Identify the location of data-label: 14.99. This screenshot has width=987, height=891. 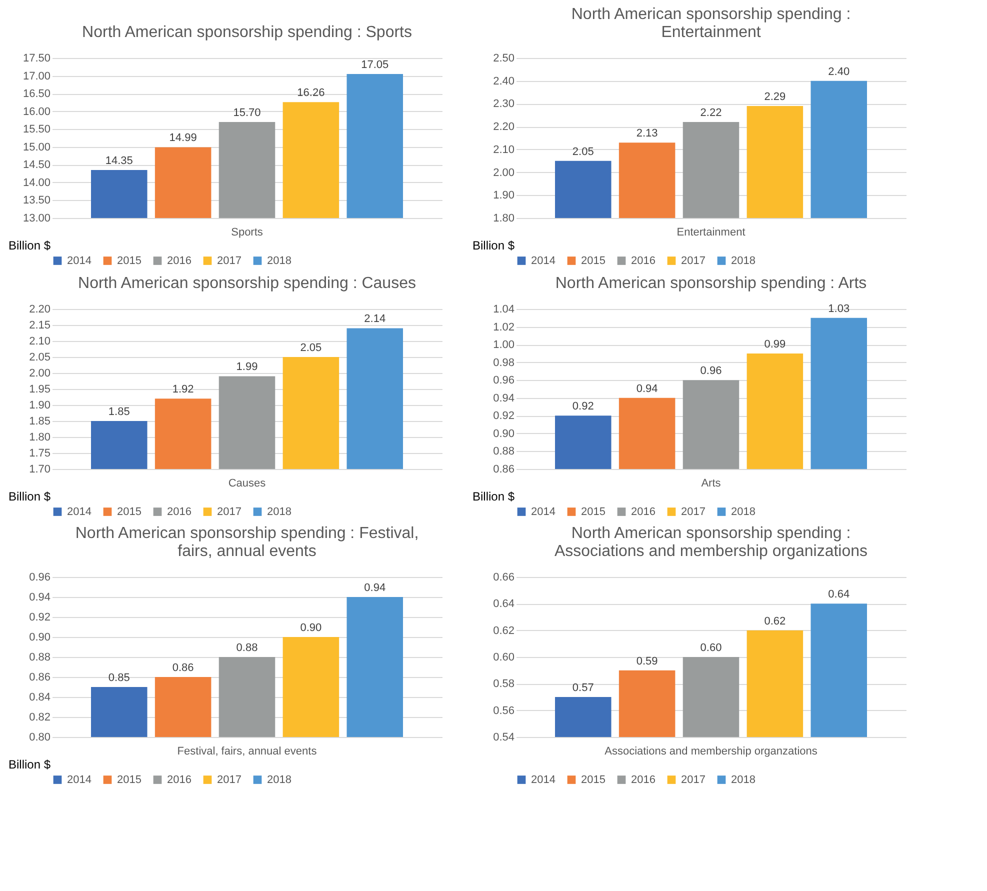
(183, 138).